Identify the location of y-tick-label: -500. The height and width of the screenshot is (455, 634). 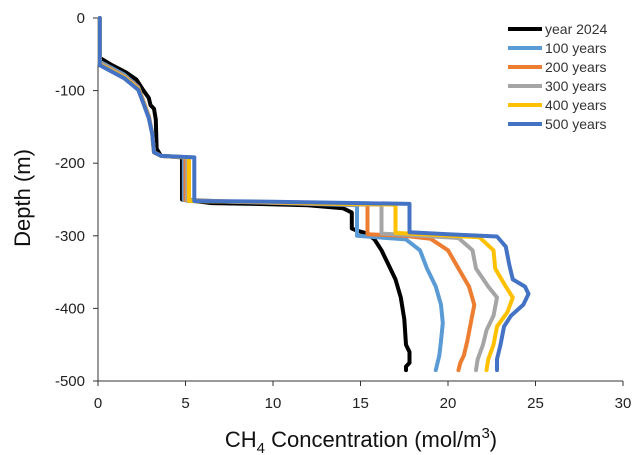
(70, 381).